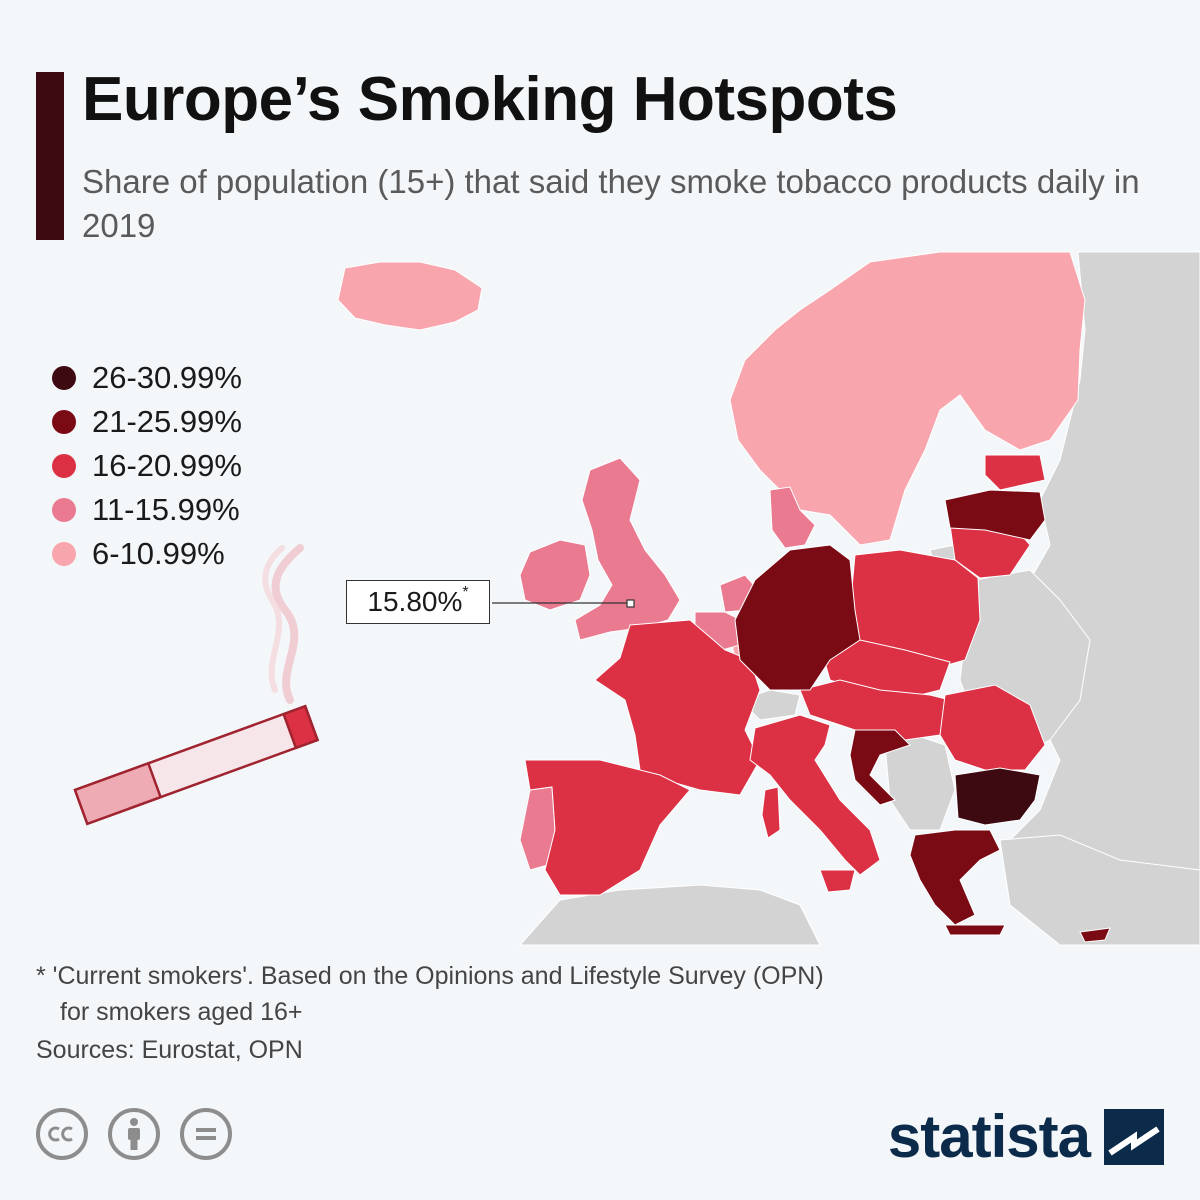 Image resolution: width=1200 pixels, height=1200 pixels. What do you see at coordinates (995, 515) in the screenshot?
I see `country-latvia` at bounding box center [995, 515].